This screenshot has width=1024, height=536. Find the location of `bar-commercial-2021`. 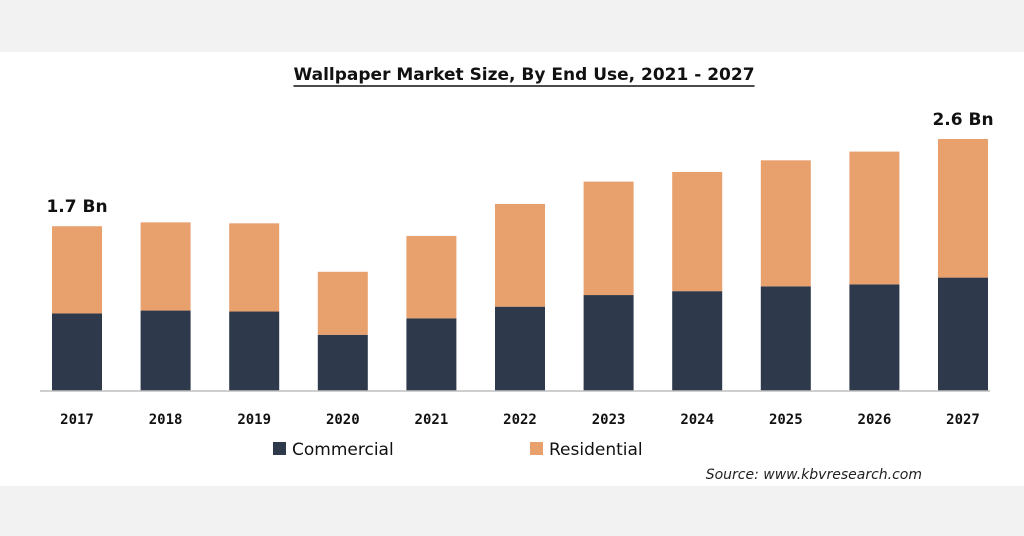

bar-commercial-2021 is located at coordinates (431, 354).